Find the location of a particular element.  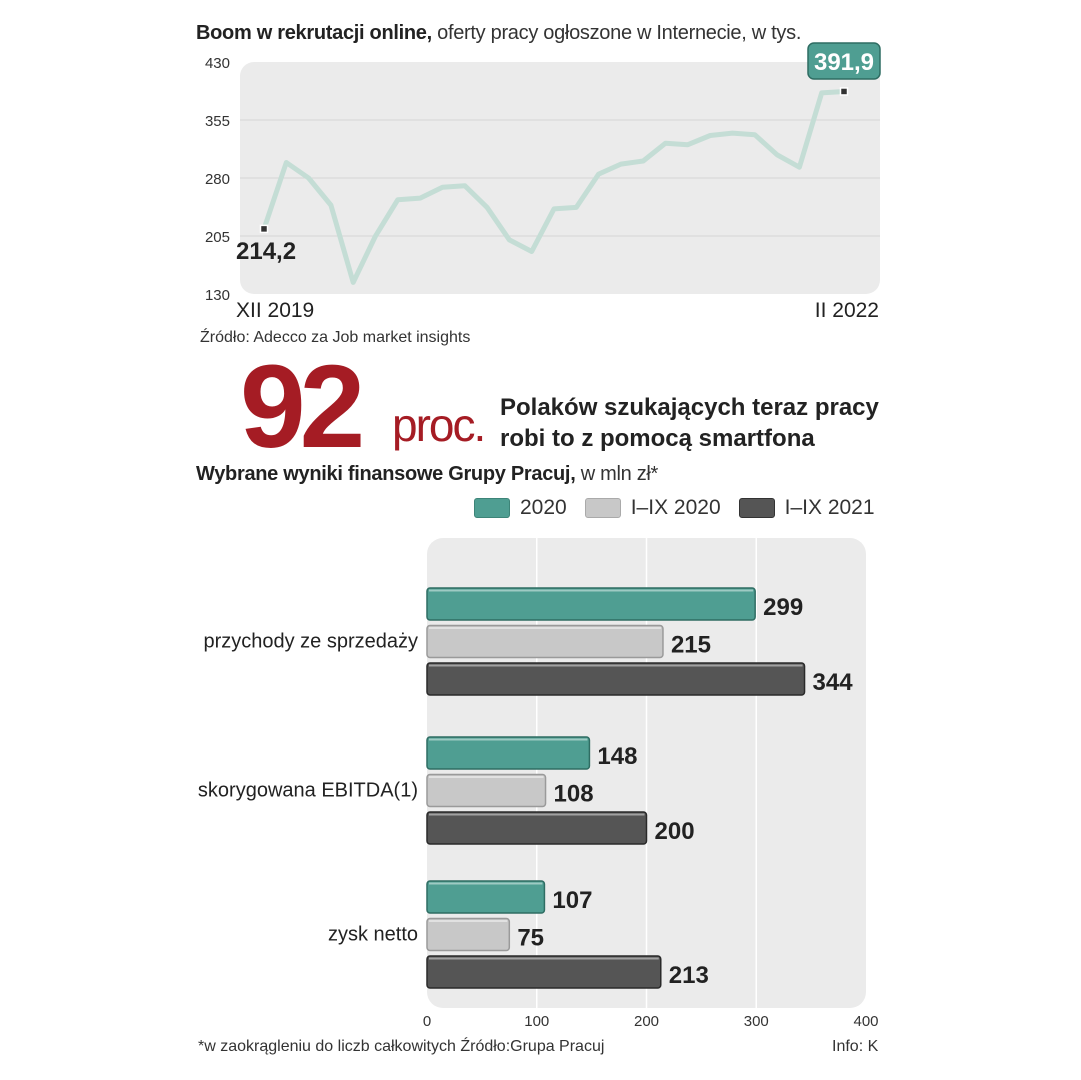

line-x-end-label: II 2022 is located at coordinates (847, 310).